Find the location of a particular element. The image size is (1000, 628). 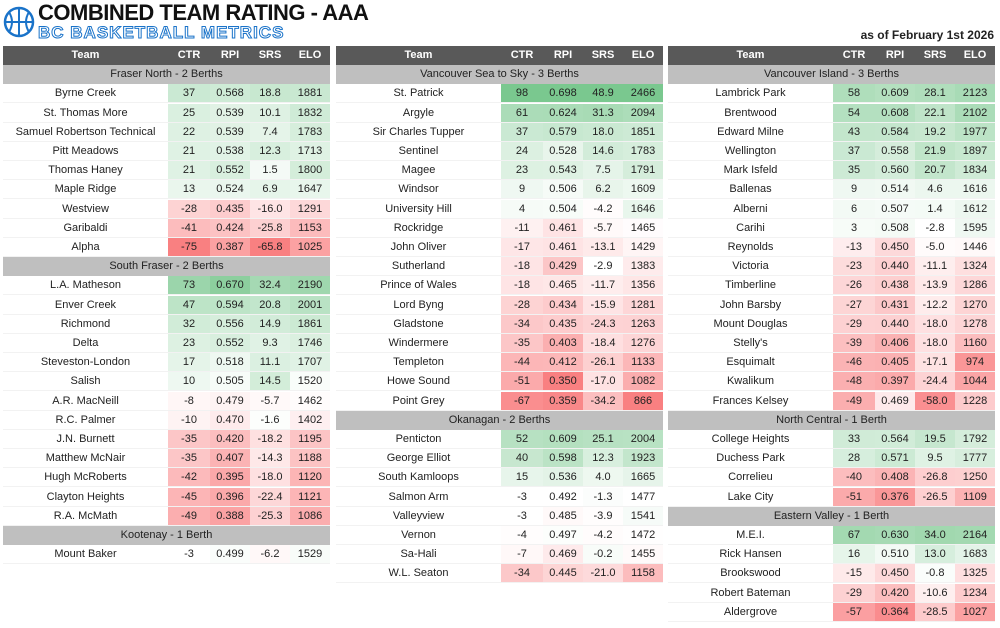

stat-cell: 48.9 is located at coordinates (603, 94).